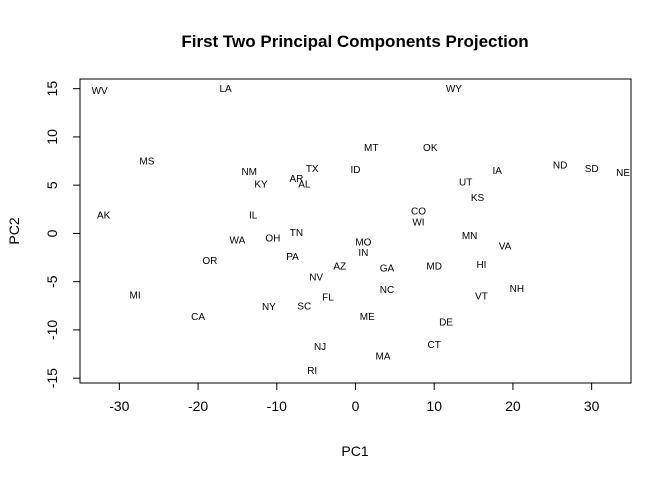  I want to click on point-label-oh: OH, so click(272, 239).